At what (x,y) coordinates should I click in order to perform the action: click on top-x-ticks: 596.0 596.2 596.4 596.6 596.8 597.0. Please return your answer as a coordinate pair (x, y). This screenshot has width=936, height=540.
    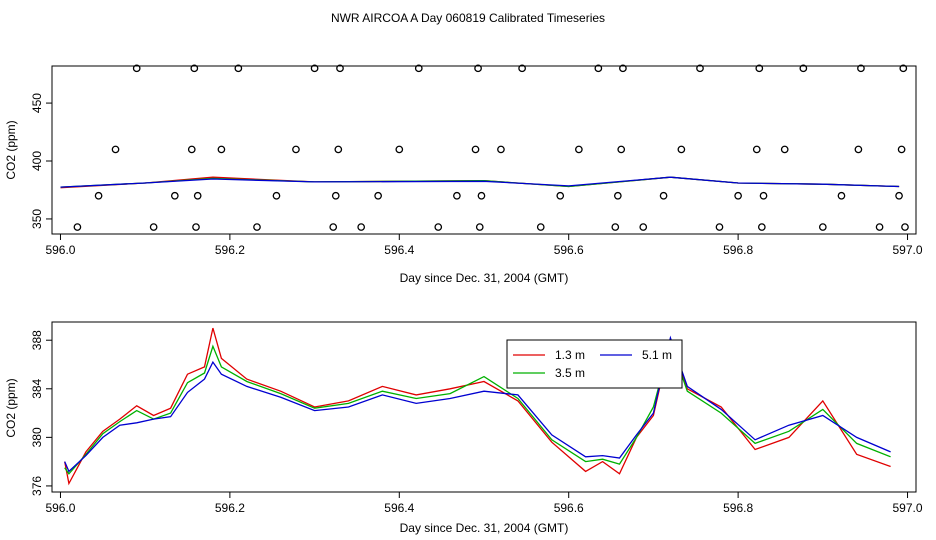
    Looking at the image, I should click on (484, 245).